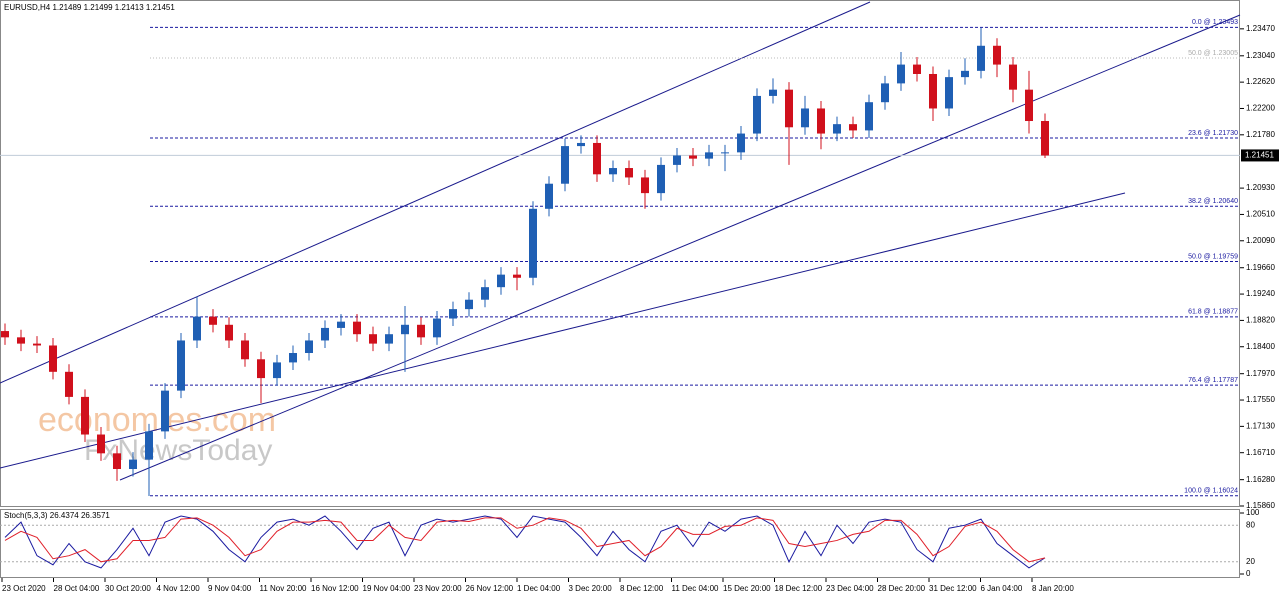 This screenshot has width=1280, height=596. What do you see at coordinates (1248, 573) in the screenshot?
I see `stoch-tick-label: 0` at bounding box center [1248, 573].